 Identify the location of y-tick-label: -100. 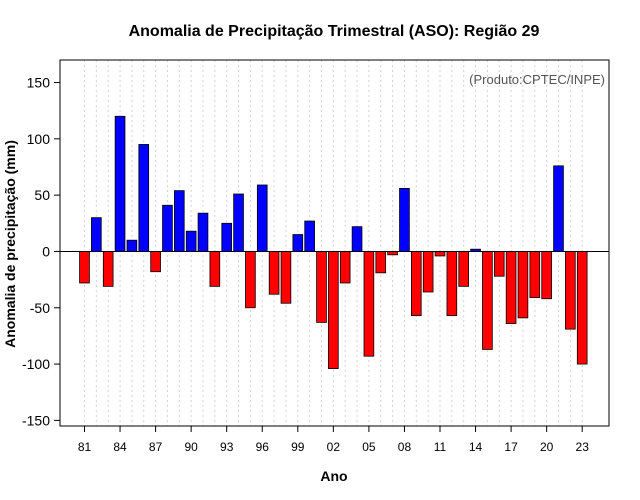
(36, 364).